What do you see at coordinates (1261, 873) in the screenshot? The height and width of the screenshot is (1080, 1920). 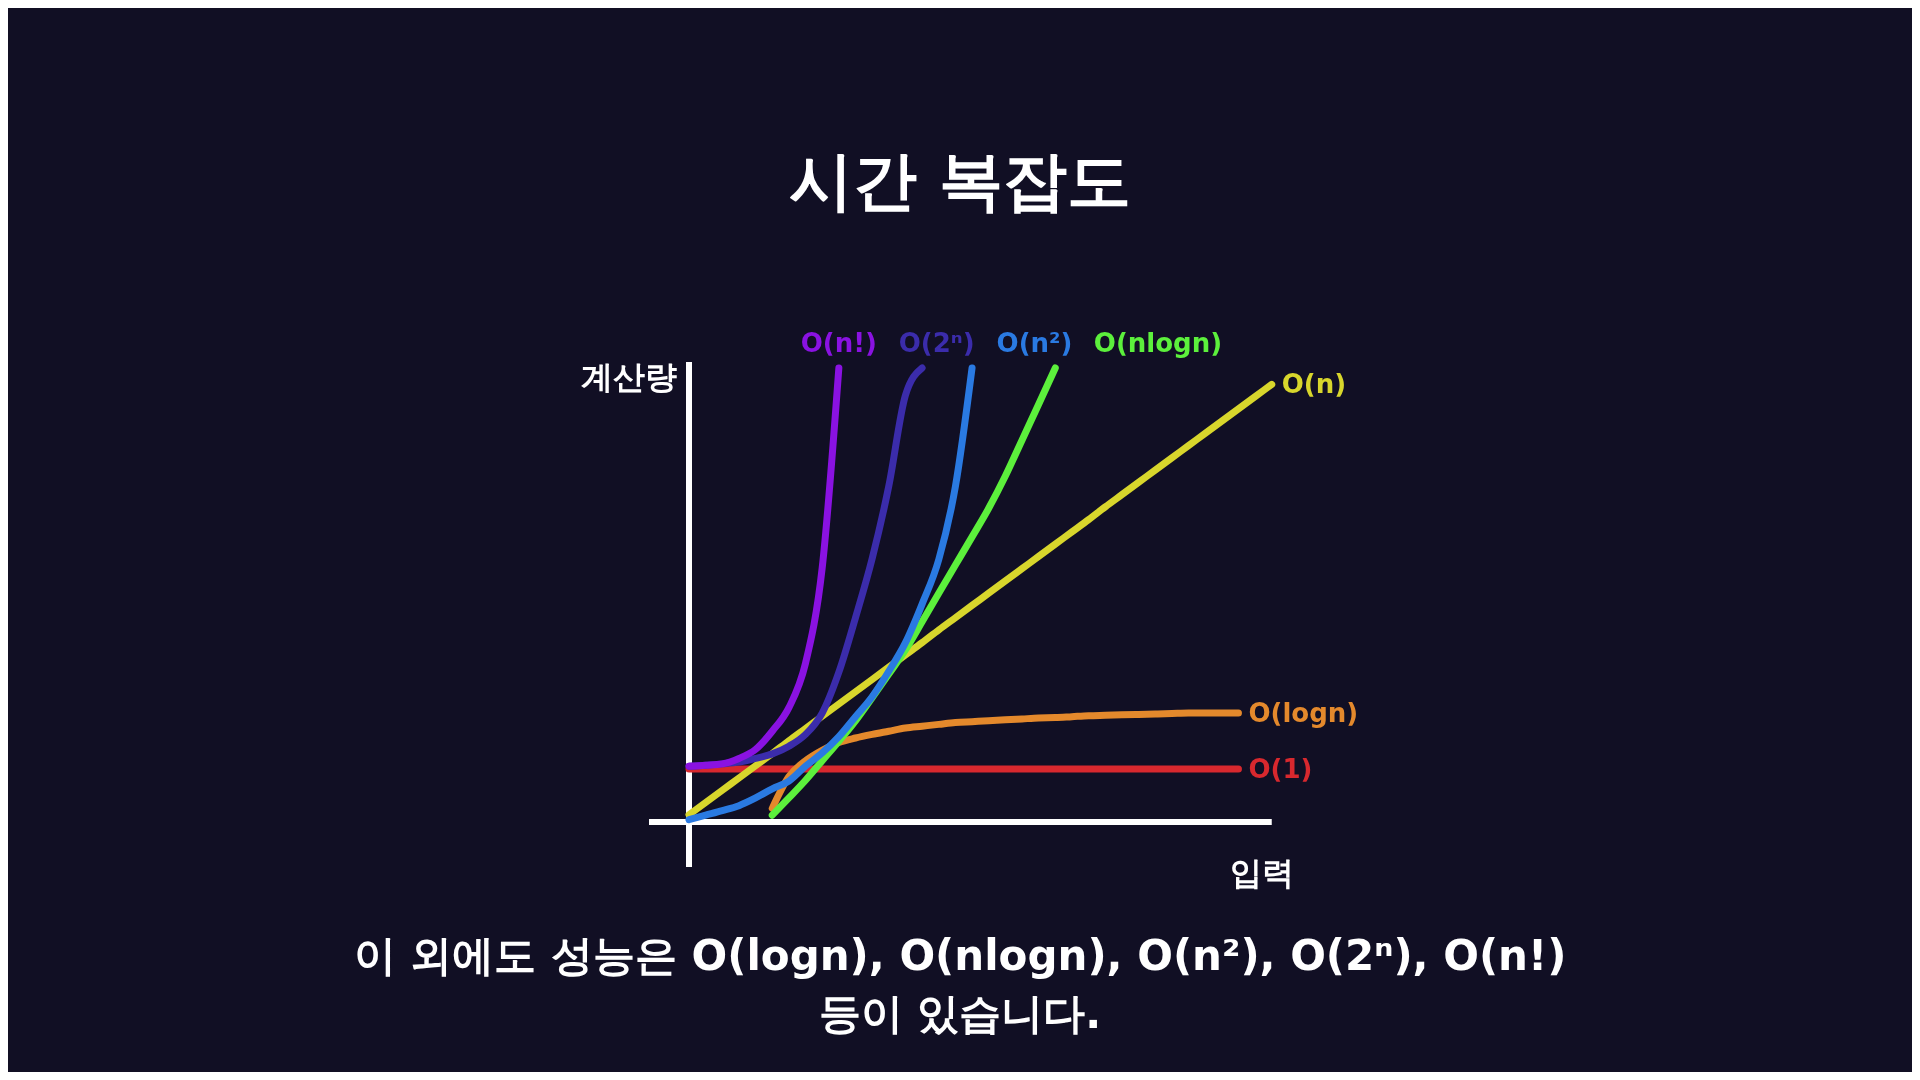 I see `x-axis-title: 입력` at bounding box center [1261, 873].